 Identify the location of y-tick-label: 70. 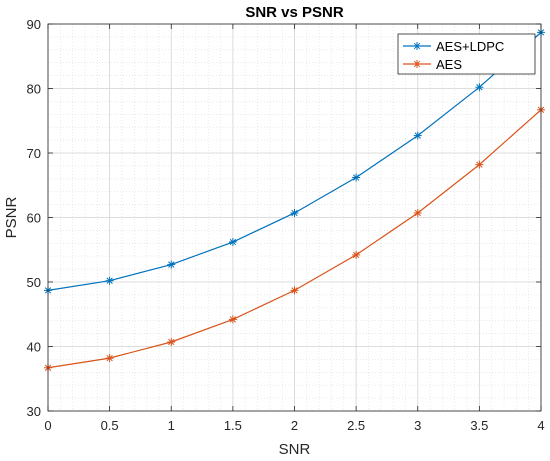
(34, 153).